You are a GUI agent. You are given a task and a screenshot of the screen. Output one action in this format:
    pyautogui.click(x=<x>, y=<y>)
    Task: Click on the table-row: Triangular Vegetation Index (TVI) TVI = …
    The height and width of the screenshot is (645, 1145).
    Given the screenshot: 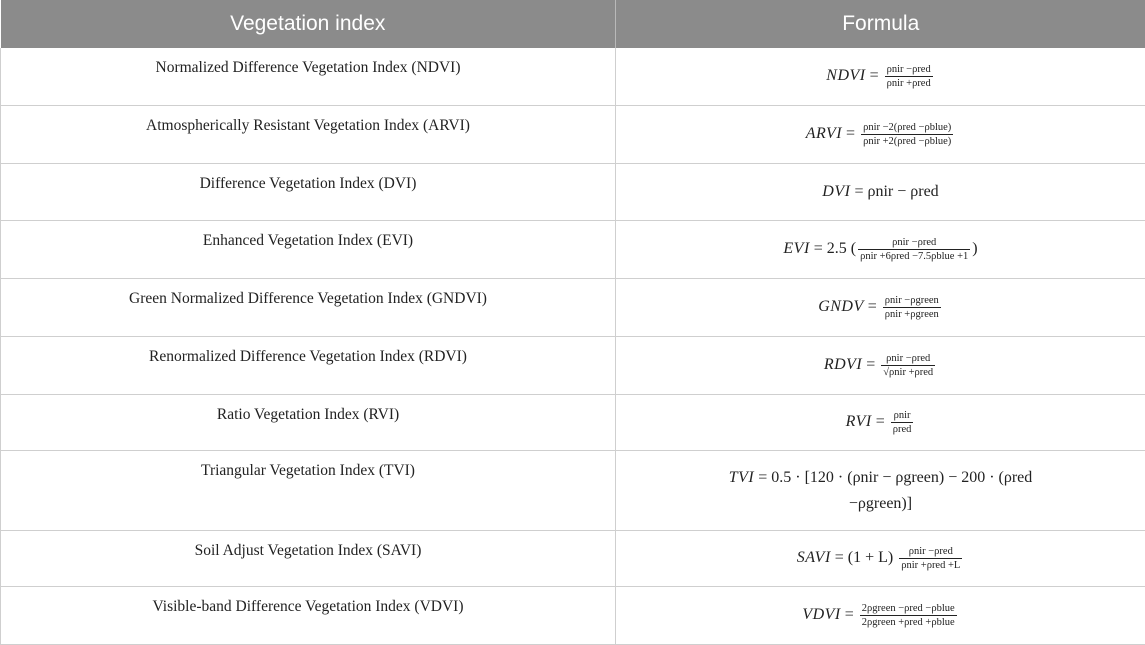 What is the action you would take?
    pyautogui.click(x=573, y=491)
    